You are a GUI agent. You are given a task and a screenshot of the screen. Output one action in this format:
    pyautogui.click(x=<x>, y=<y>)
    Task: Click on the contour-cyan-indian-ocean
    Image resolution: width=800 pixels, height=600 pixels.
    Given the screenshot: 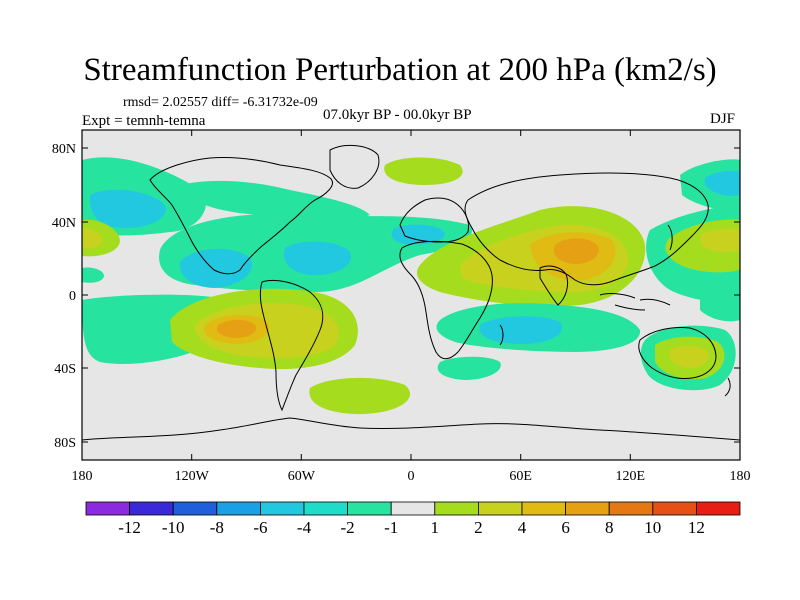 What is the action you would take?
    pyautogui.click(x=520, y=330)
    